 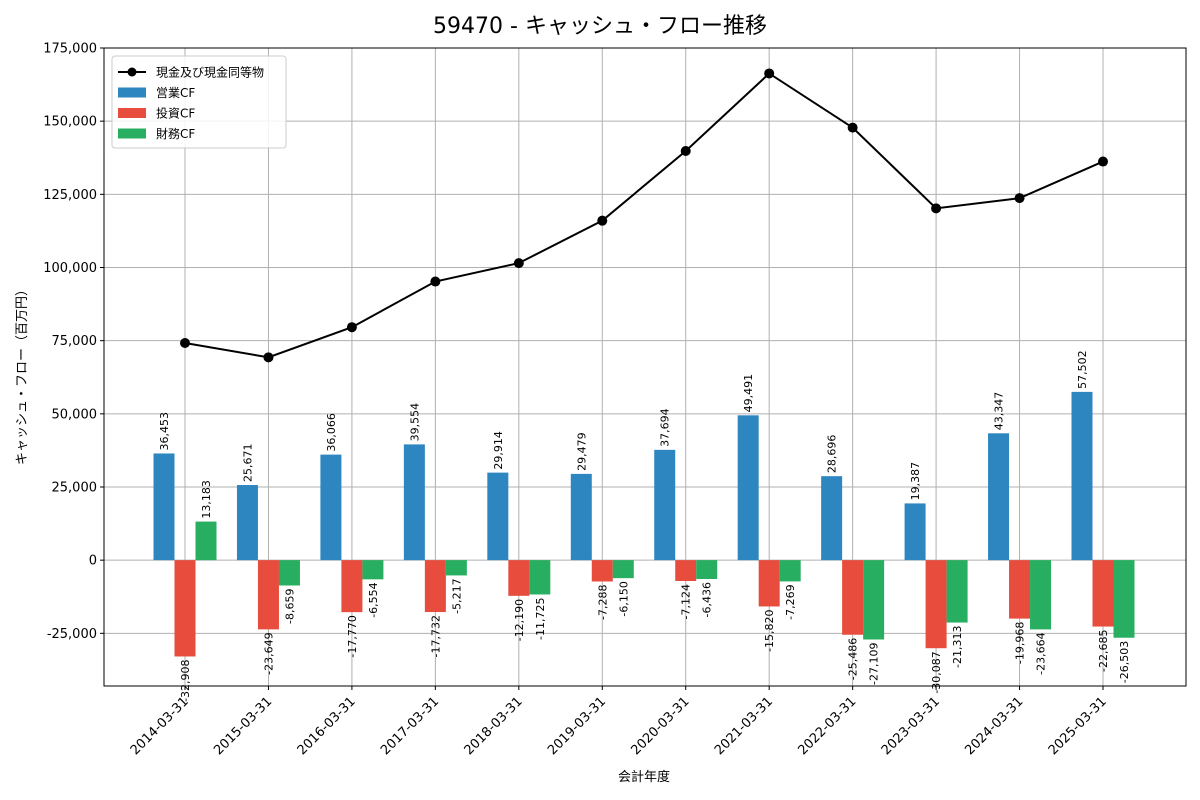 I want to click on bar-value-label: -12,190, so click(x=519, y=620).